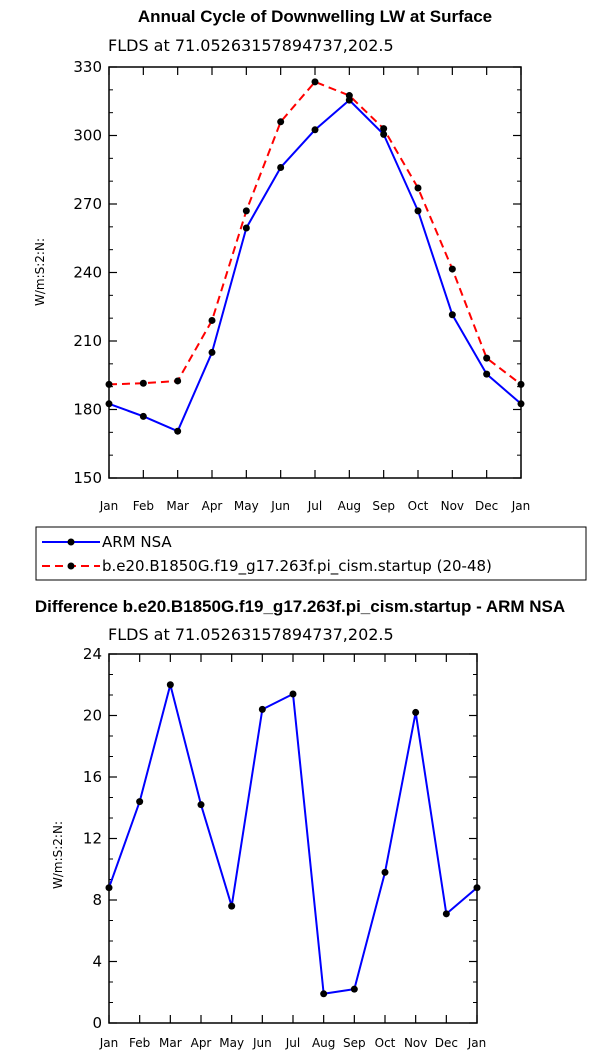 The width and height of the screenshot is (600, 1058). Describe the element at coordinates (87, 410) in the screenshot. I see `y-tick-label: 180` at that location.